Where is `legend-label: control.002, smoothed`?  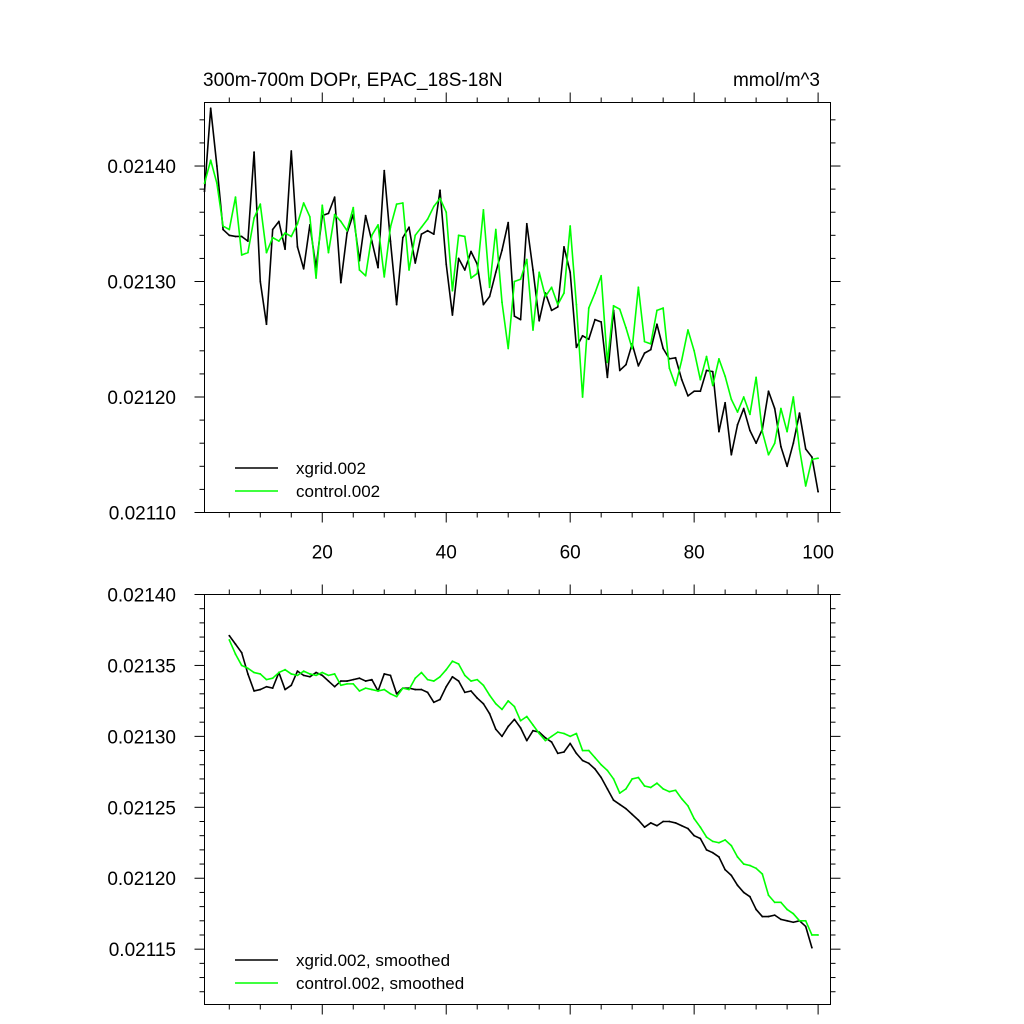 legend-label: control.002, smoothed is located at coordinates (380, 983).